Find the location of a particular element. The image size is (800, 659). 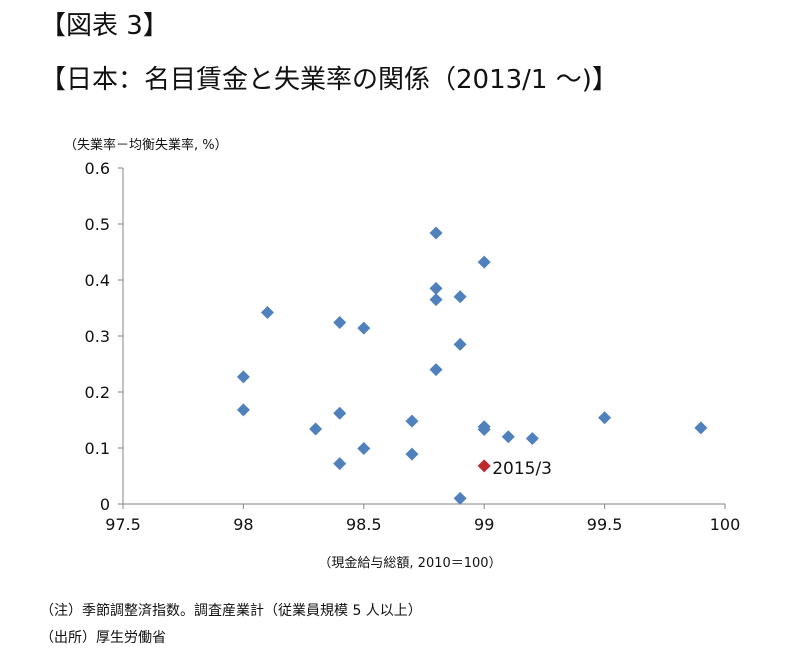

y-tick-label: 0 is located at coordinates (105, 504).